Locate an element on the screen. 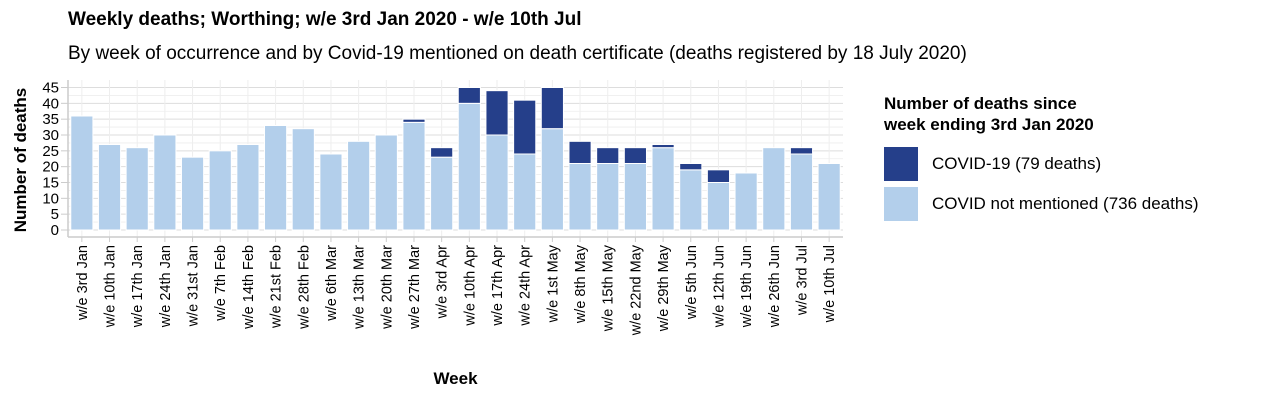 This screenshot has width=1280, height=400. y-tick-label: 20 is located at coordinates (50, 167).